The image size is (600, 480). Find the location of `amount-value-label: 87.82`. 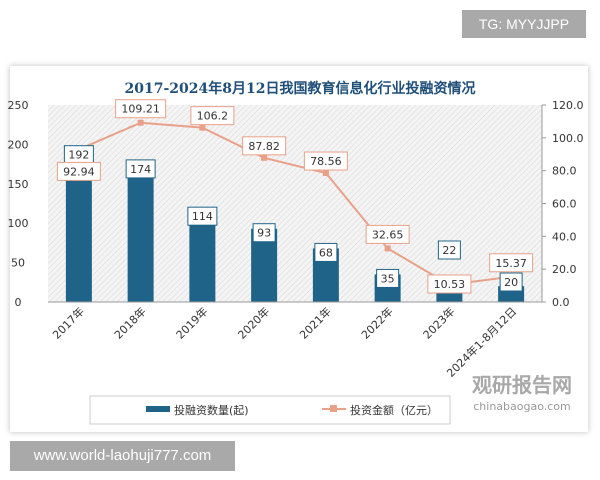

amount-value-label: 87.82 is located at coordinates (264, 146).